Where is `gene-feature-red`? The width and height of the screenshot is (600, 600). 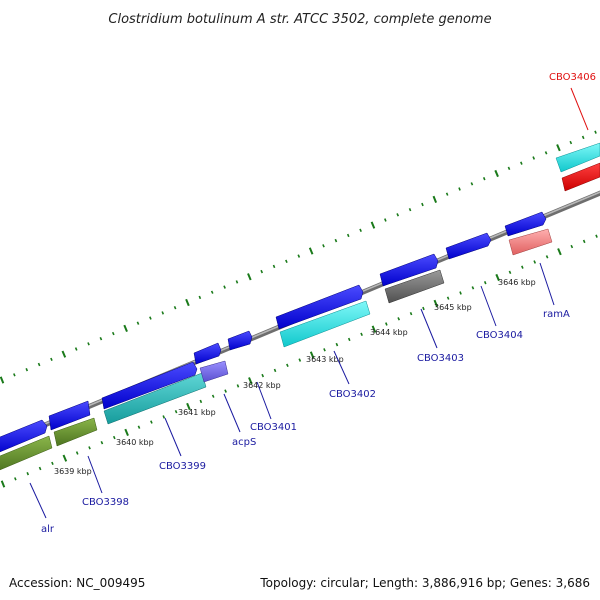 gene-feature-red is located at coordinates (580, 177).